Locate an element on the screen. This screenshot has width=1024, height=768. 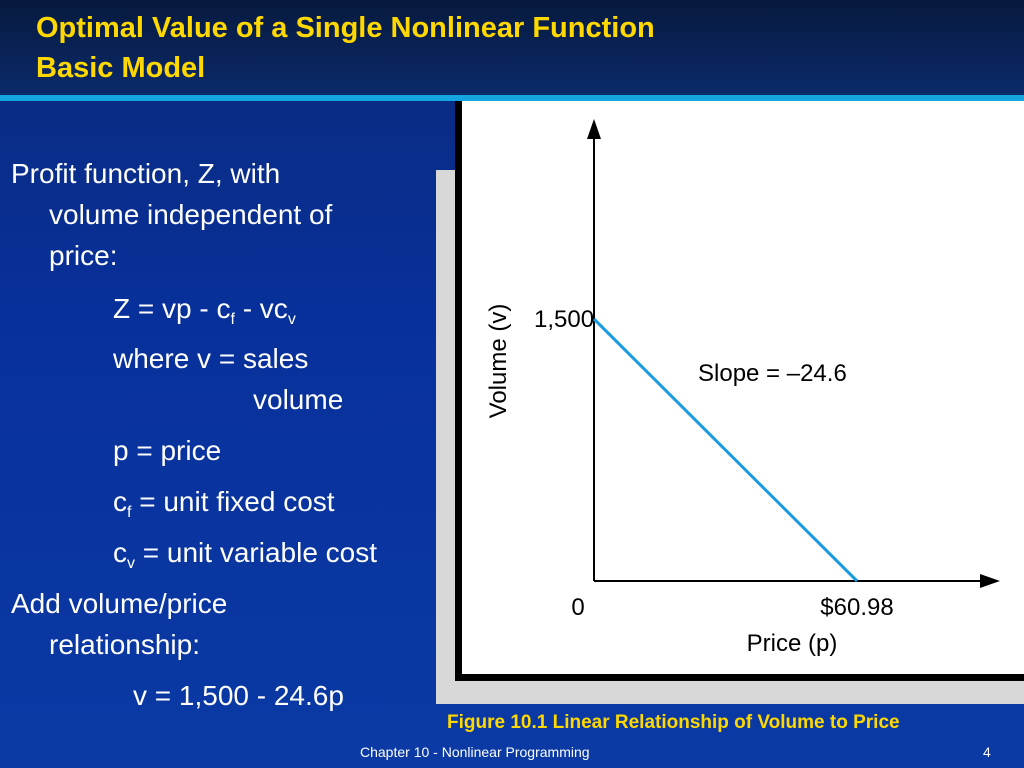
equation-z: Z = vp - cf - vcv is located at coordinates (204, 314).